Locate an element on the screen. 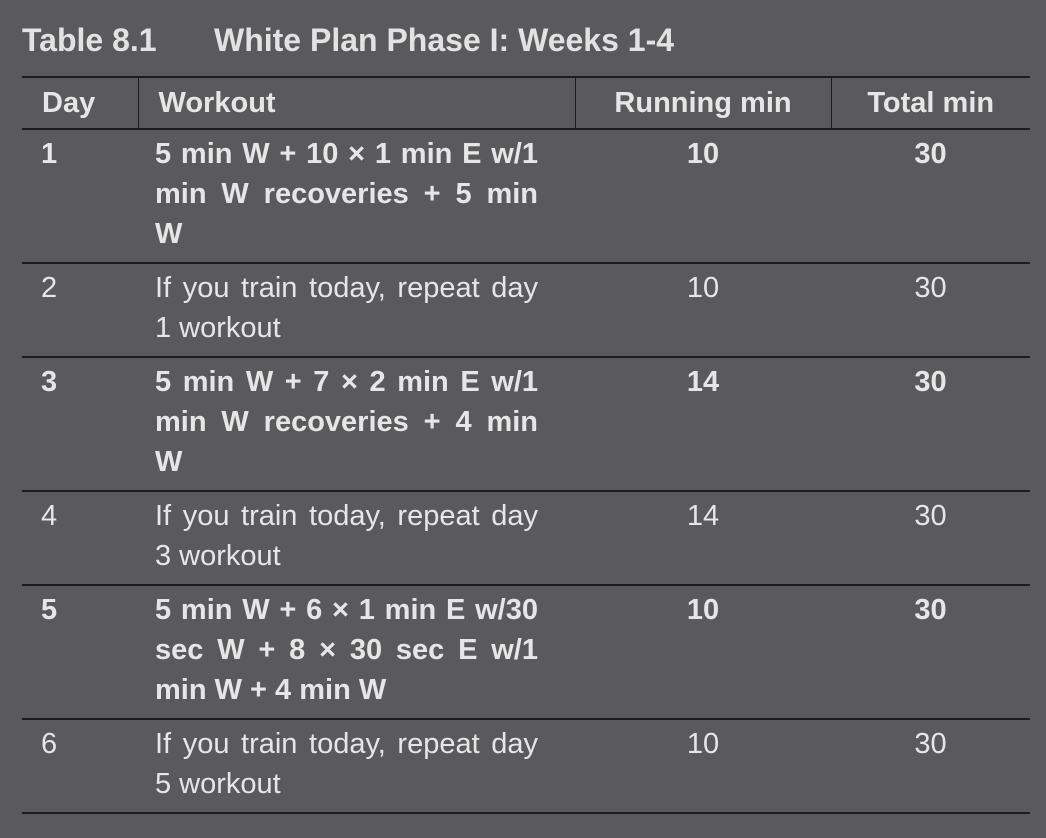 The image size is (1046, 838). header-row: Day Workout Running min Total min is located at coordinates (526, 103).